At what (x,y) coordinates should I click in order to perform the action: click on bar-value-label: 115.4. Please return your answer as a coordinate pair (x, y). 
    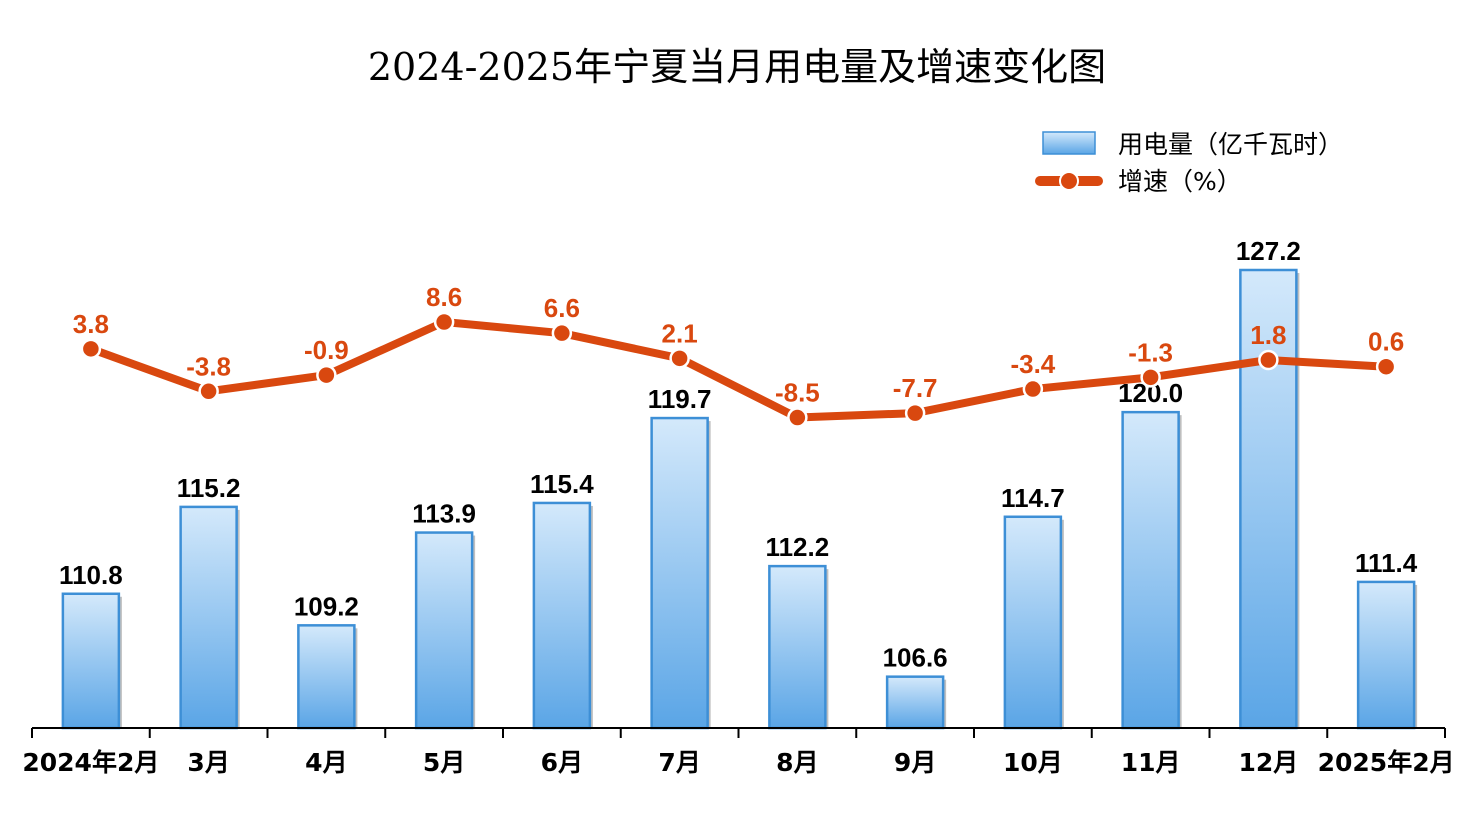
    Looking at the image, I should click on (562, 484).